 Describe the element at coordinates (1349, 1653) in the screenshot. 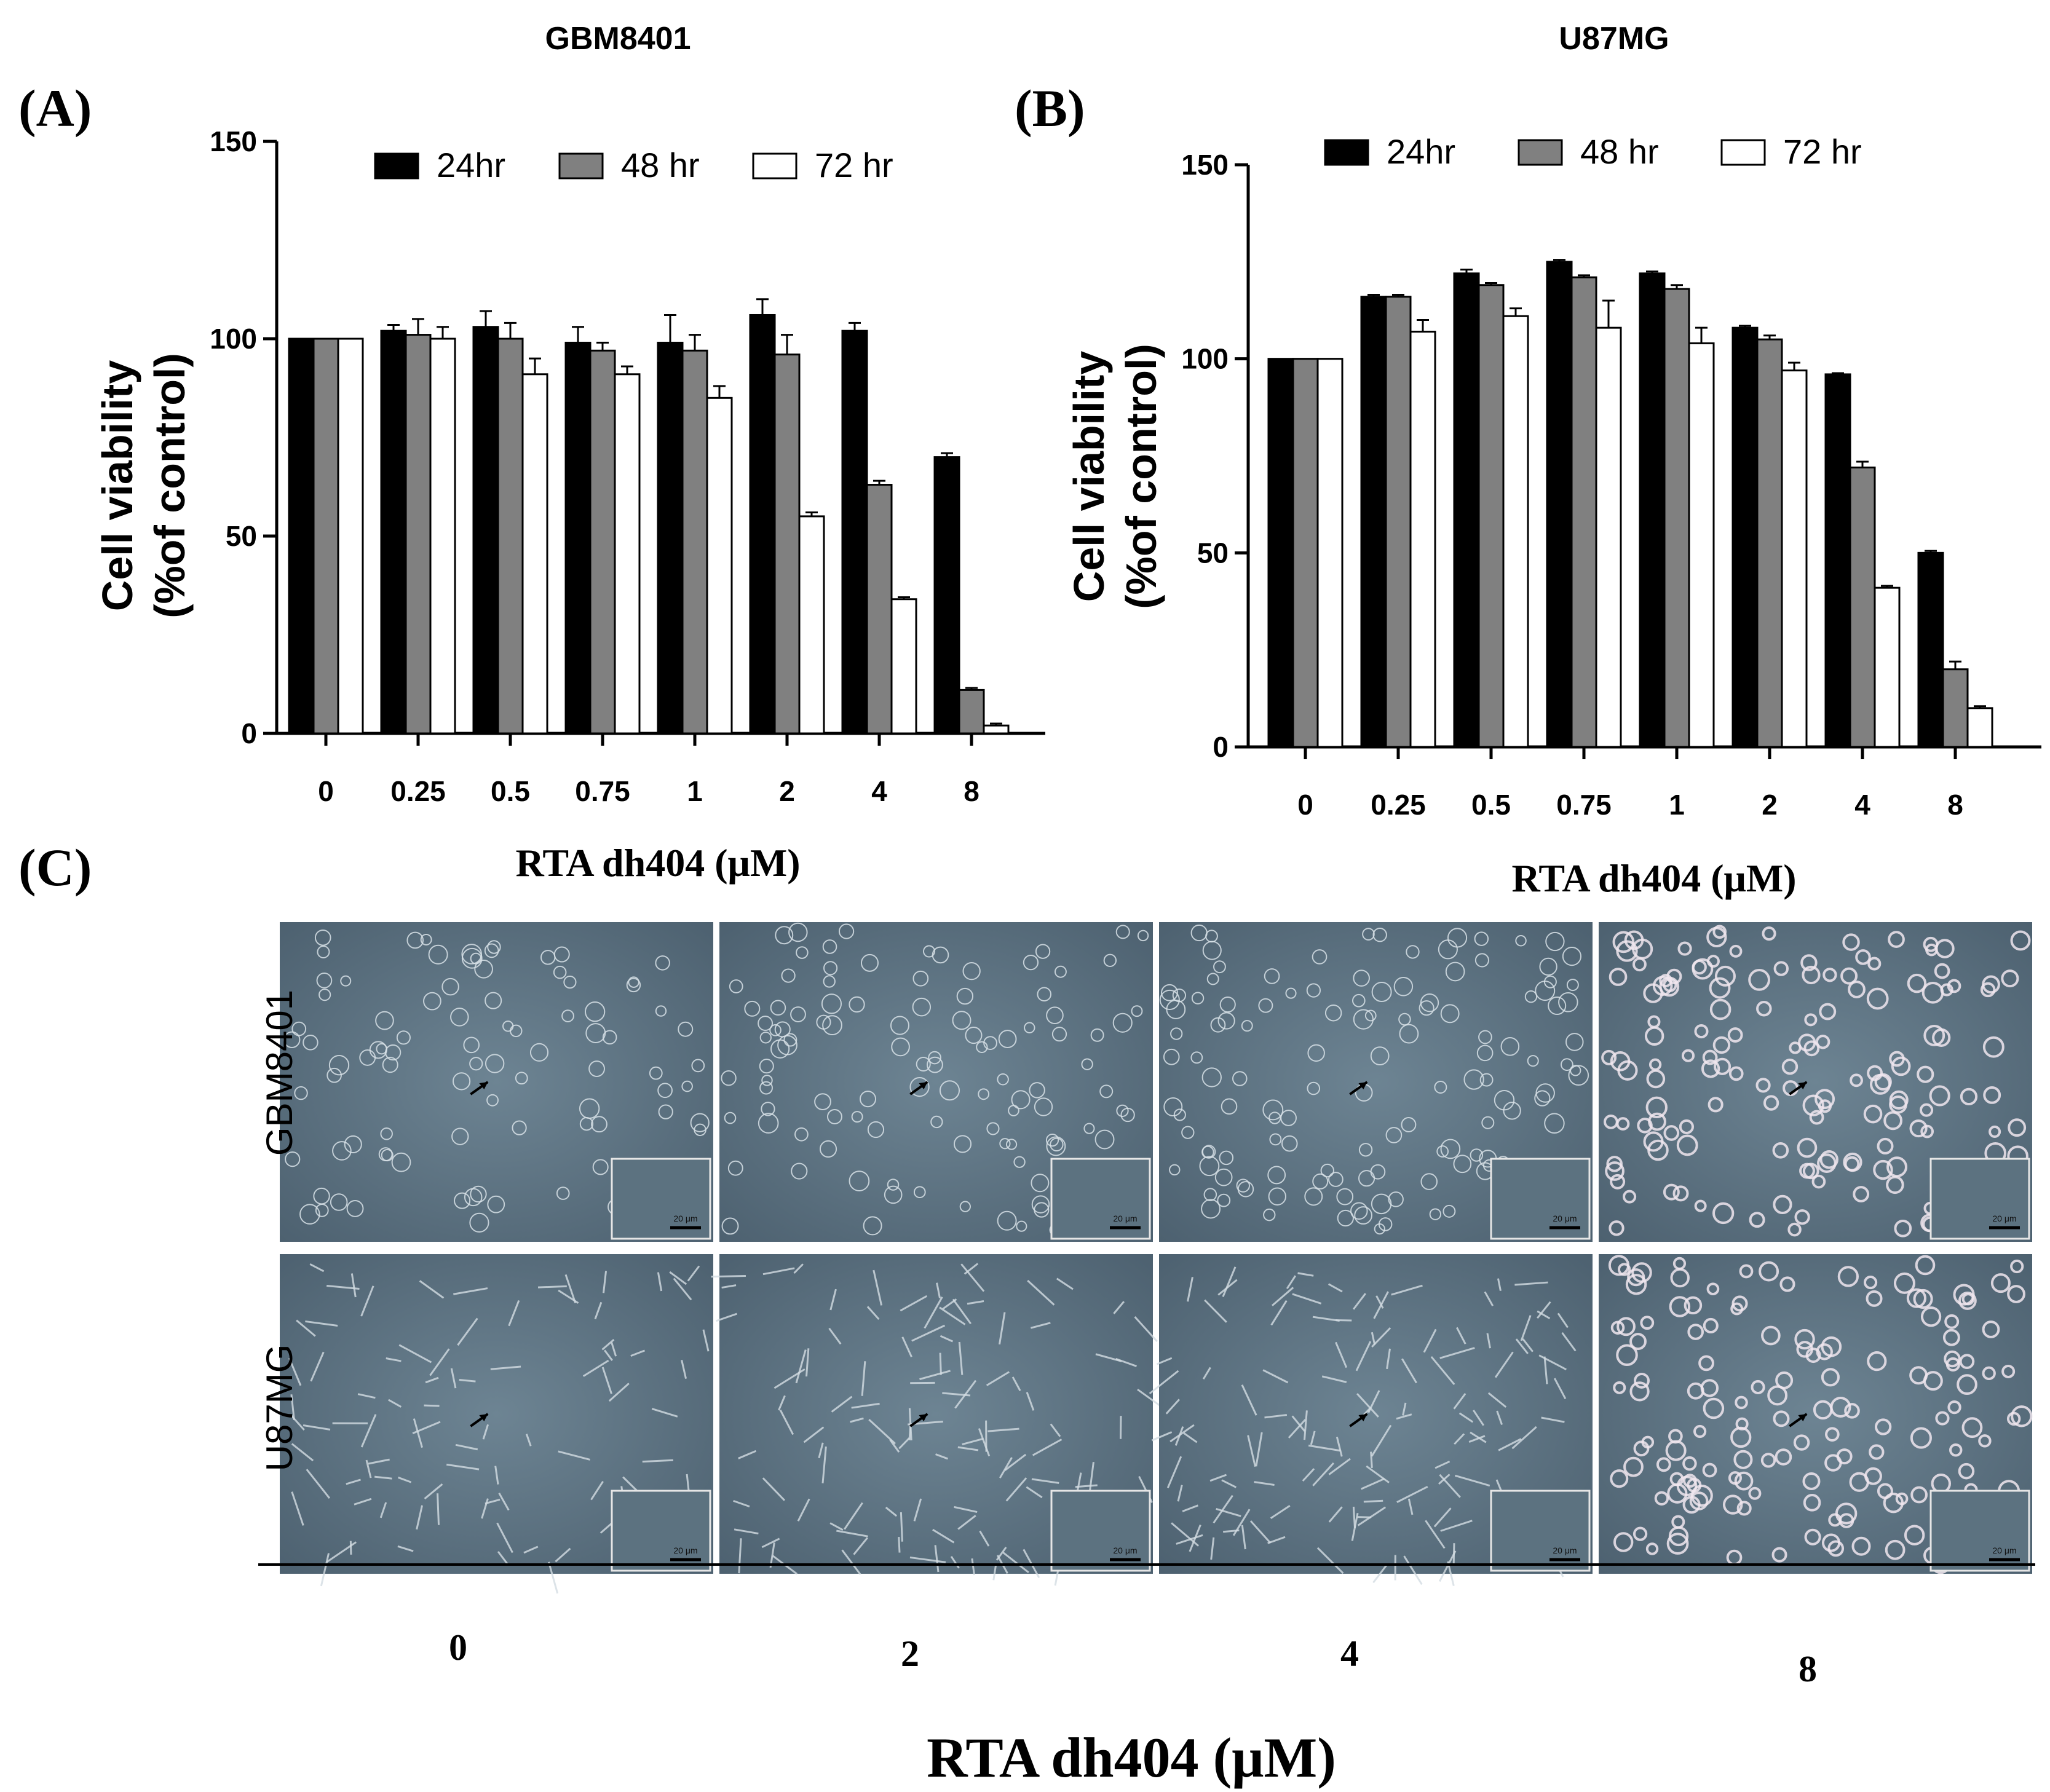

I see `conc-label-4: 4` at that location.